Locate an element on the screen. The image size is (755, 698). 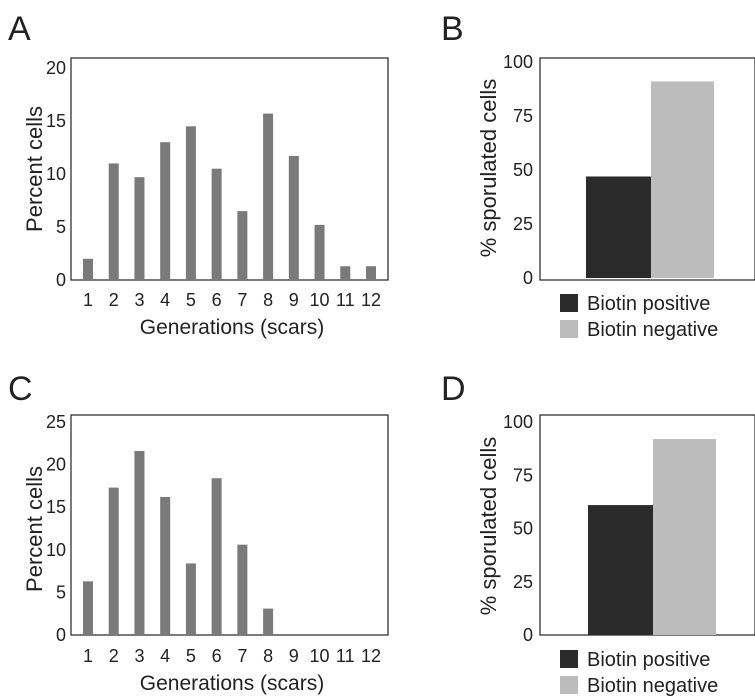
panel-b-legend: Biotin positive Biotin negative is located at coordinates (639, 317).